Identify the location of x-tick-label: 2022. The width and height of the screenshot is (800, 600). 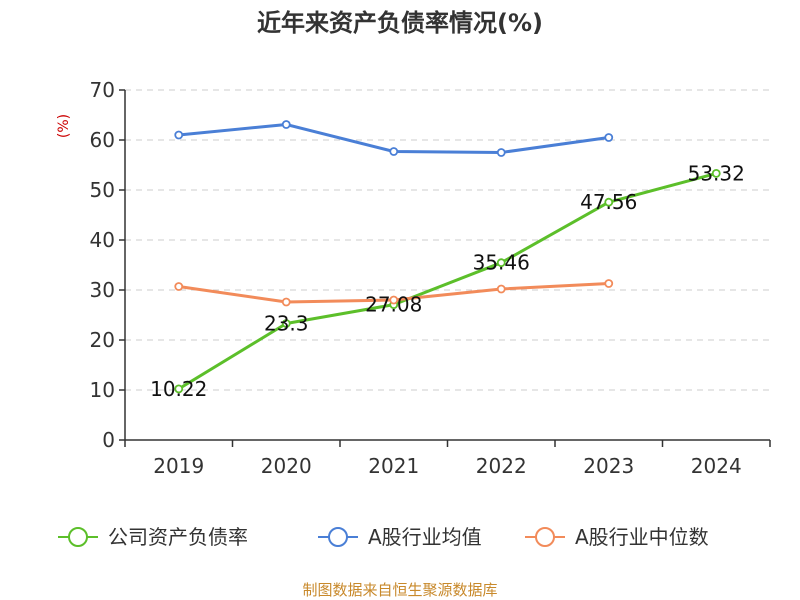
(501, 466).